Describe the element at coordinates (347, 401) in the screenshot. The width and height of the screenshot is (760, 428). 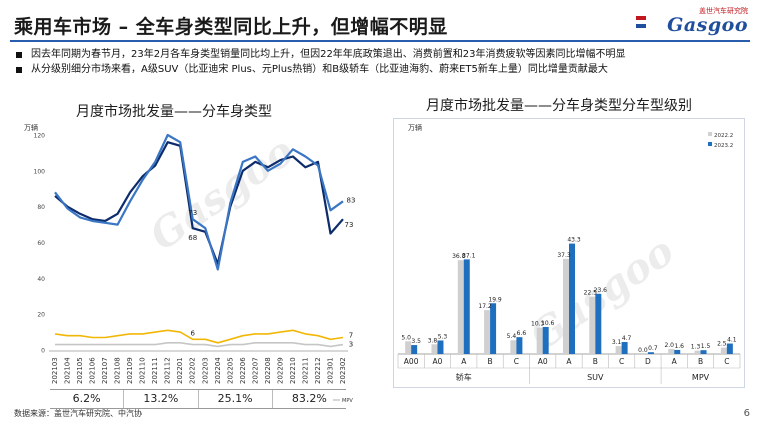
I see `legend-label: MPV` at that location.